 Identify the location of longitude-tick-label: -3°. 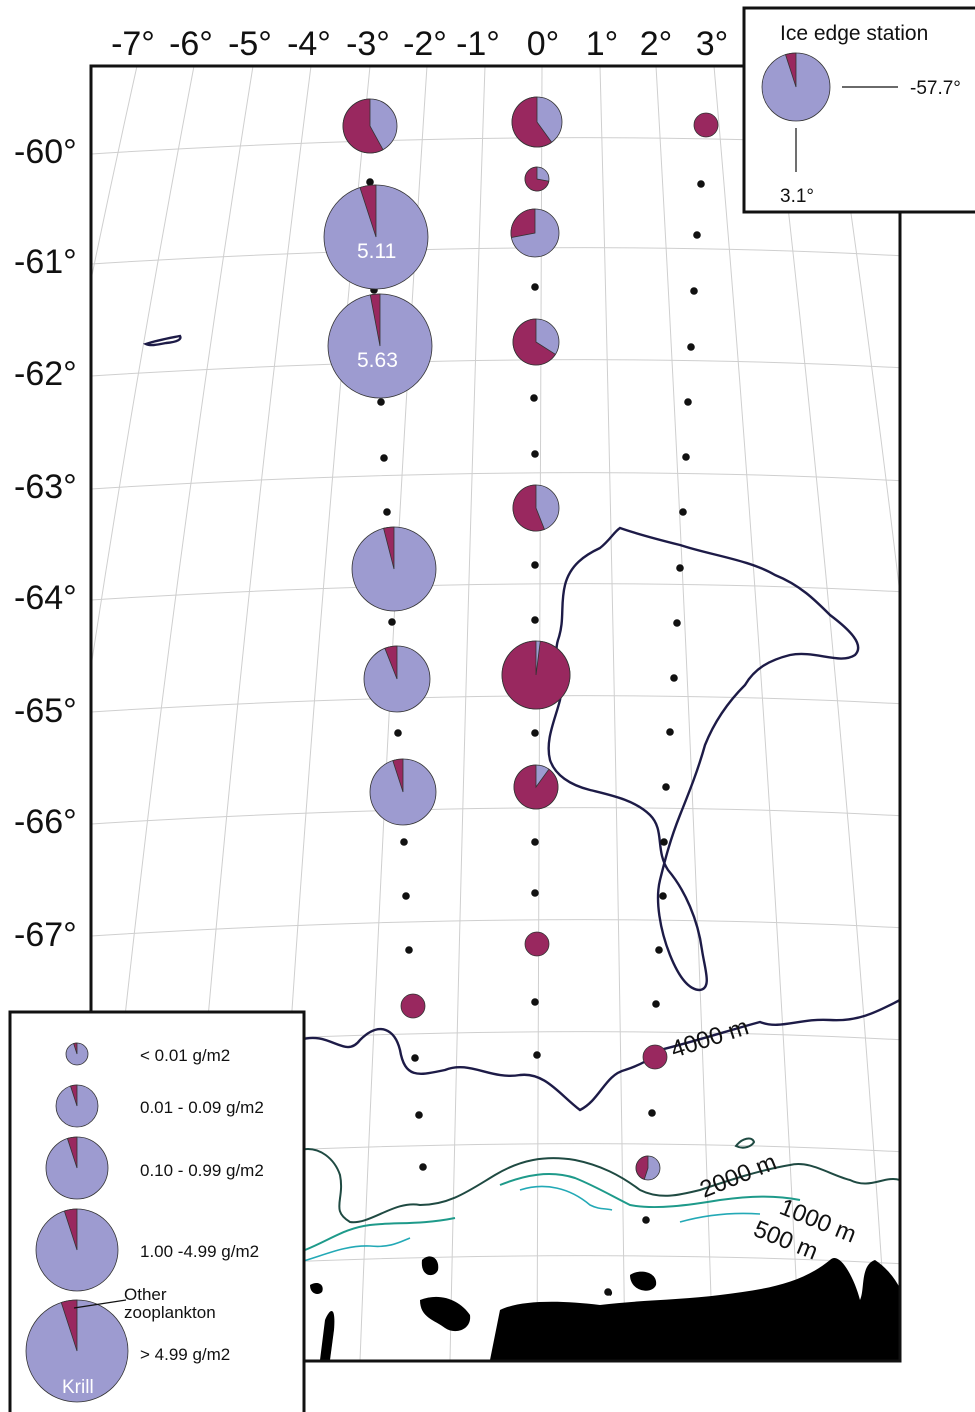
(368, 44).